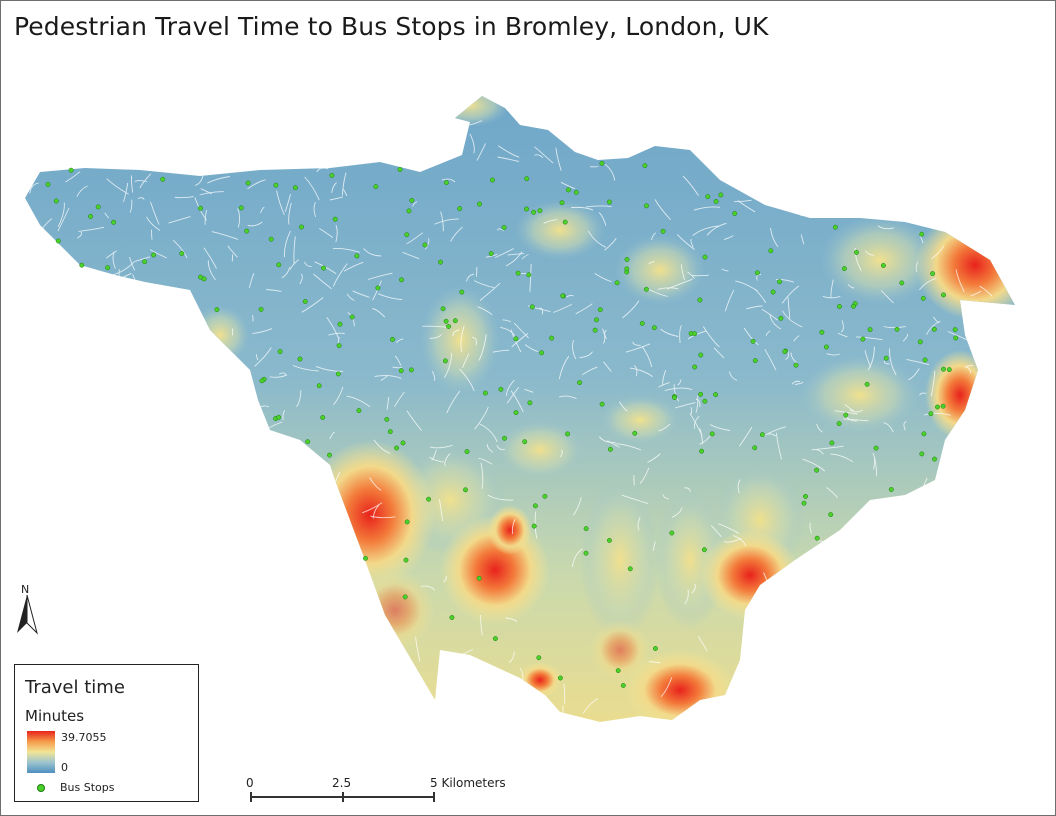 The height and width of the screenshot is (816, 1056). I want to click on north-label: N, so click(25, 589).